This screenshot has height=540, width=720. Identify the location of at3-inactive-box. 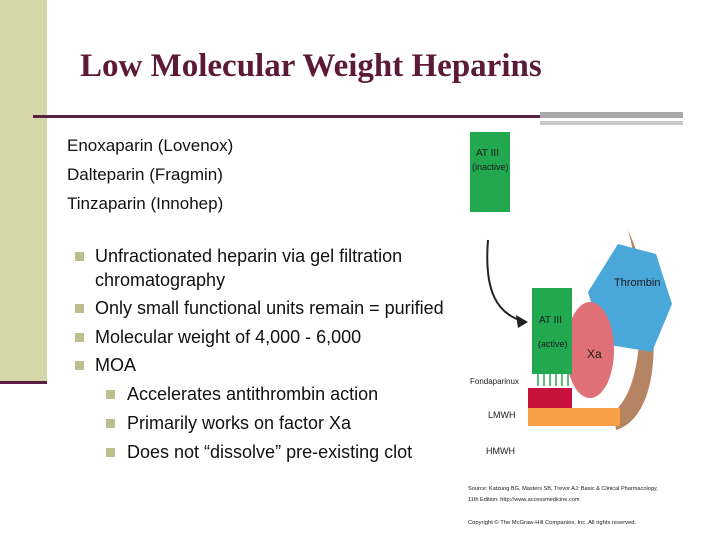
(490, 172).